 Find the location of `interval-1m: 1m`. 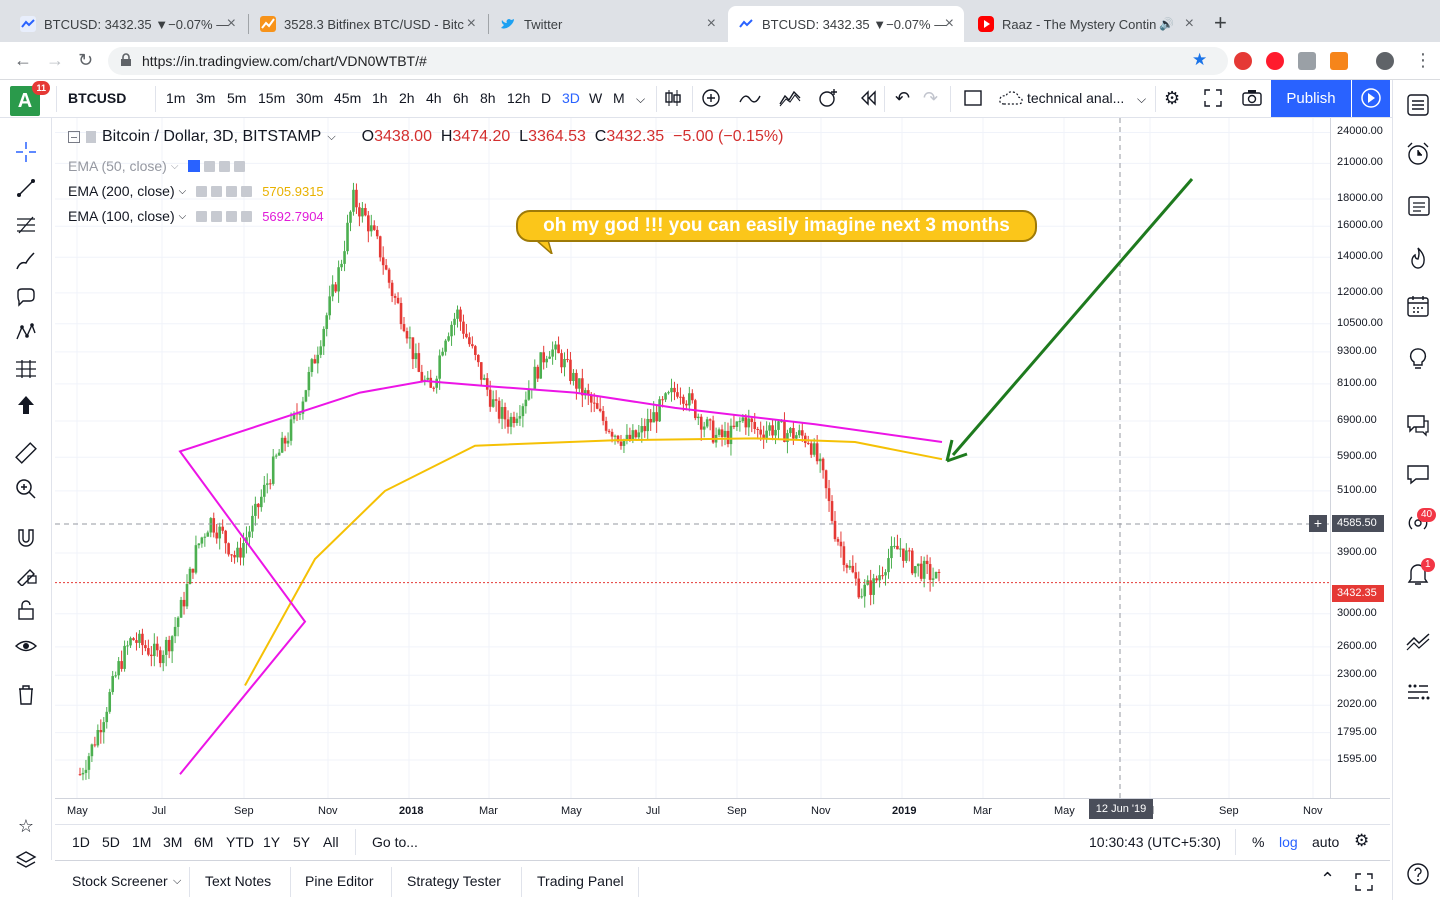

interval-1m: 1m is located at coordinates (176, 98).